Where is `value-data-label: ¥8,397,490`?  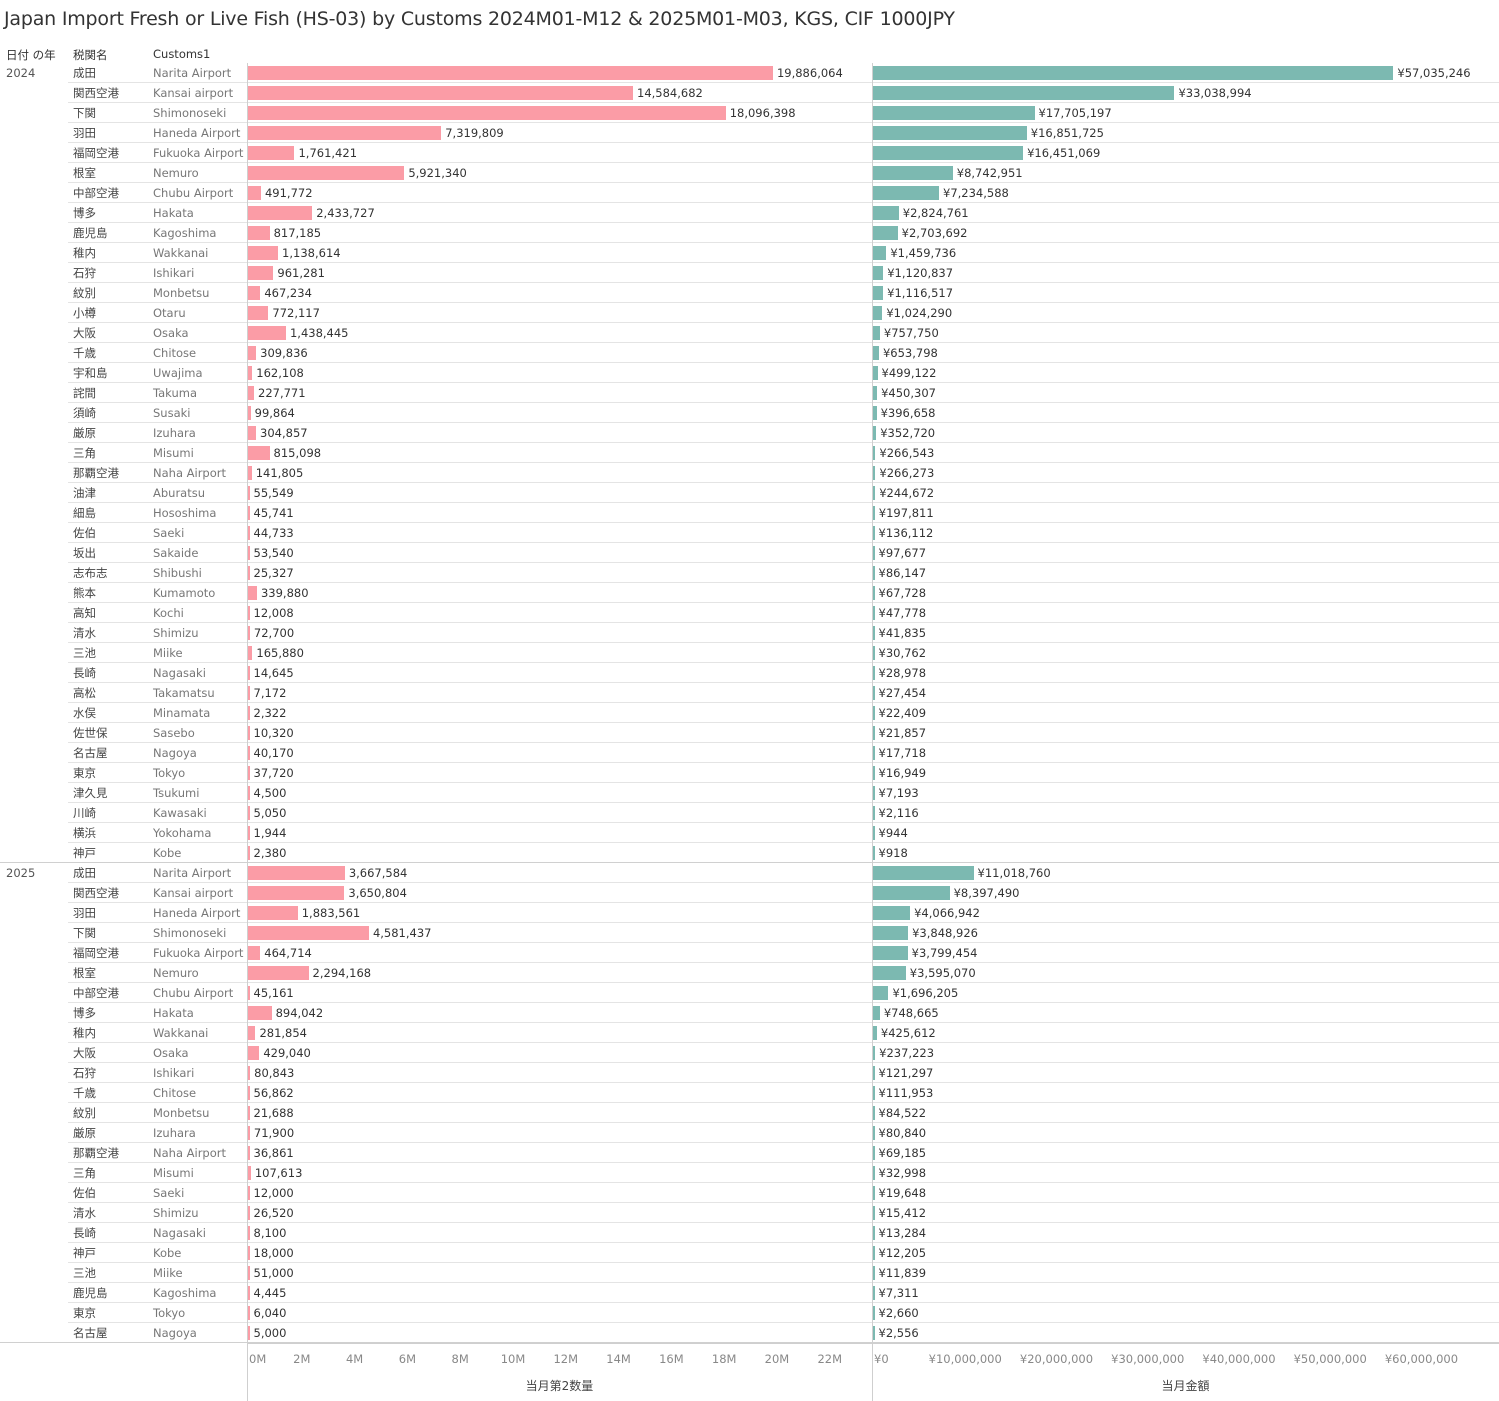 value-data-label: ¥8,397,490 is located at coordinates (986, 893).